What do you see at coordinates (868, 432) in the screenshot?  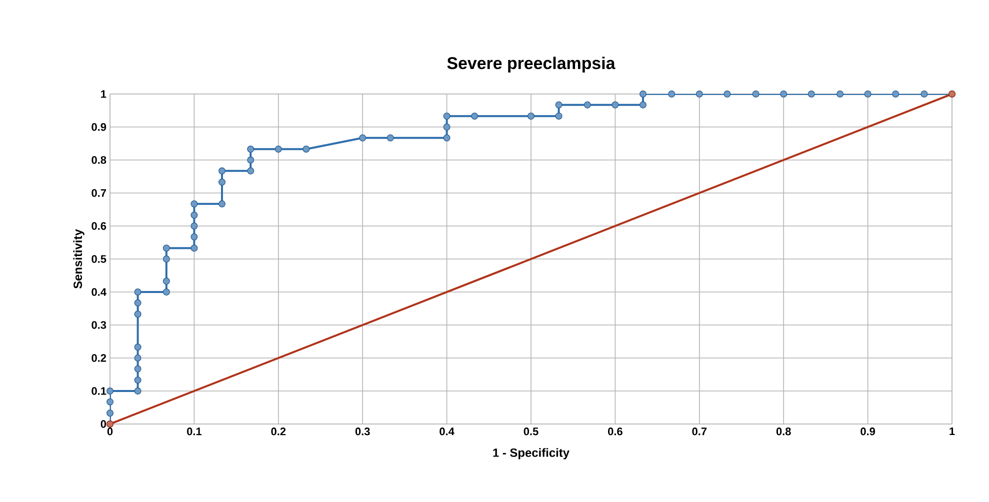 I see `x-tick-label: 0.9` at bounding box center [868, 432].